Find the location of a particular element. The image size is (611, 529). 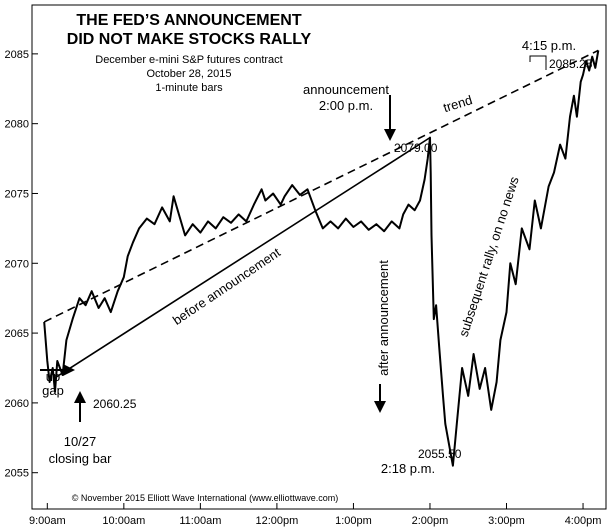

x-tick-label: 3:00pm is located at coordinates (506, 521).